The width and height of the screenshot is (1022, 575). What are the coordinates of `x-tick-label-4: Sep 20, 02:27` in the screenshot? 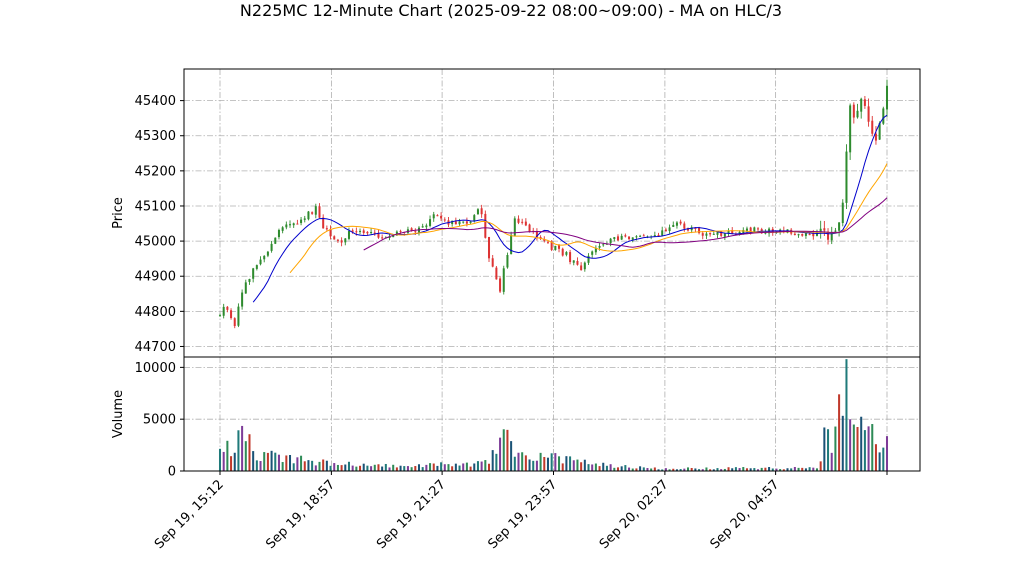 It's located at (634, 514).